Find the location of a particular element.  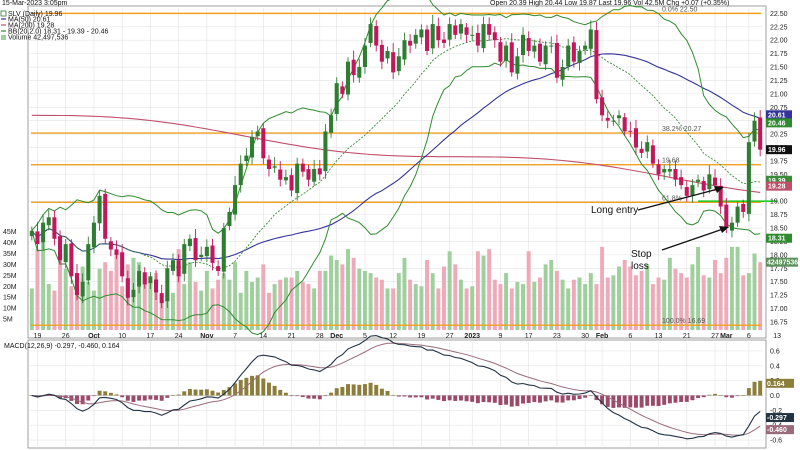

x-tick-label: 27 is located at coordinates (450, 336).